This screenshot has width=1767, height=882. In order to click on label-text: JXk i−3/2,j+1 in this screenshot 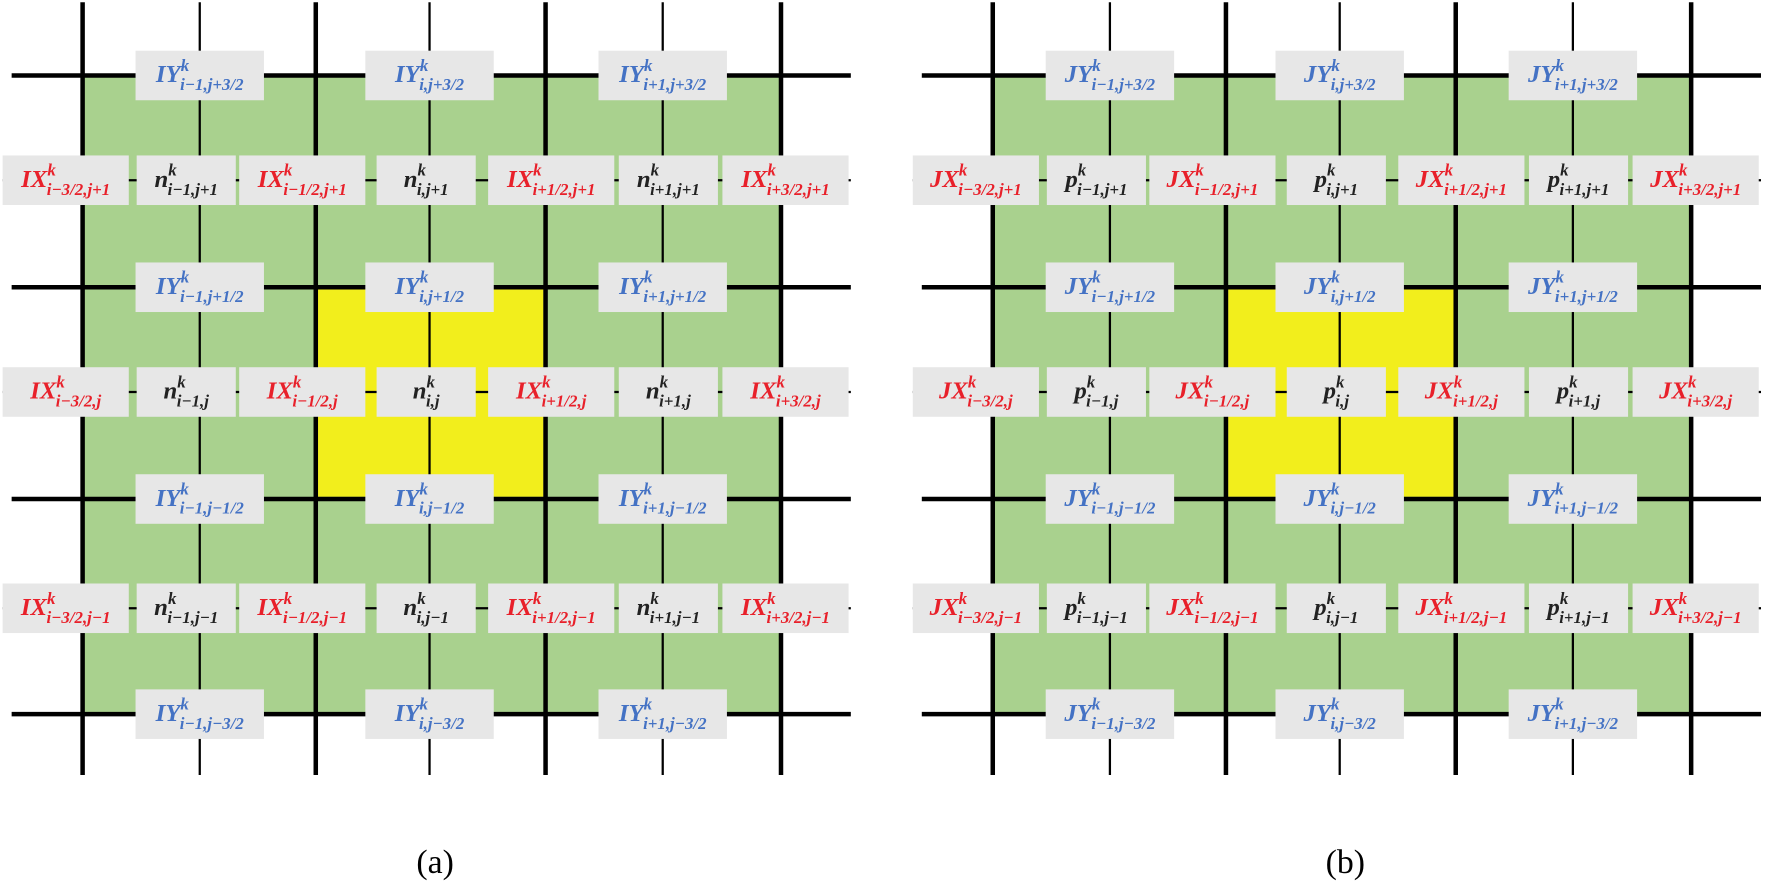, I will do `click(975, 180)`.